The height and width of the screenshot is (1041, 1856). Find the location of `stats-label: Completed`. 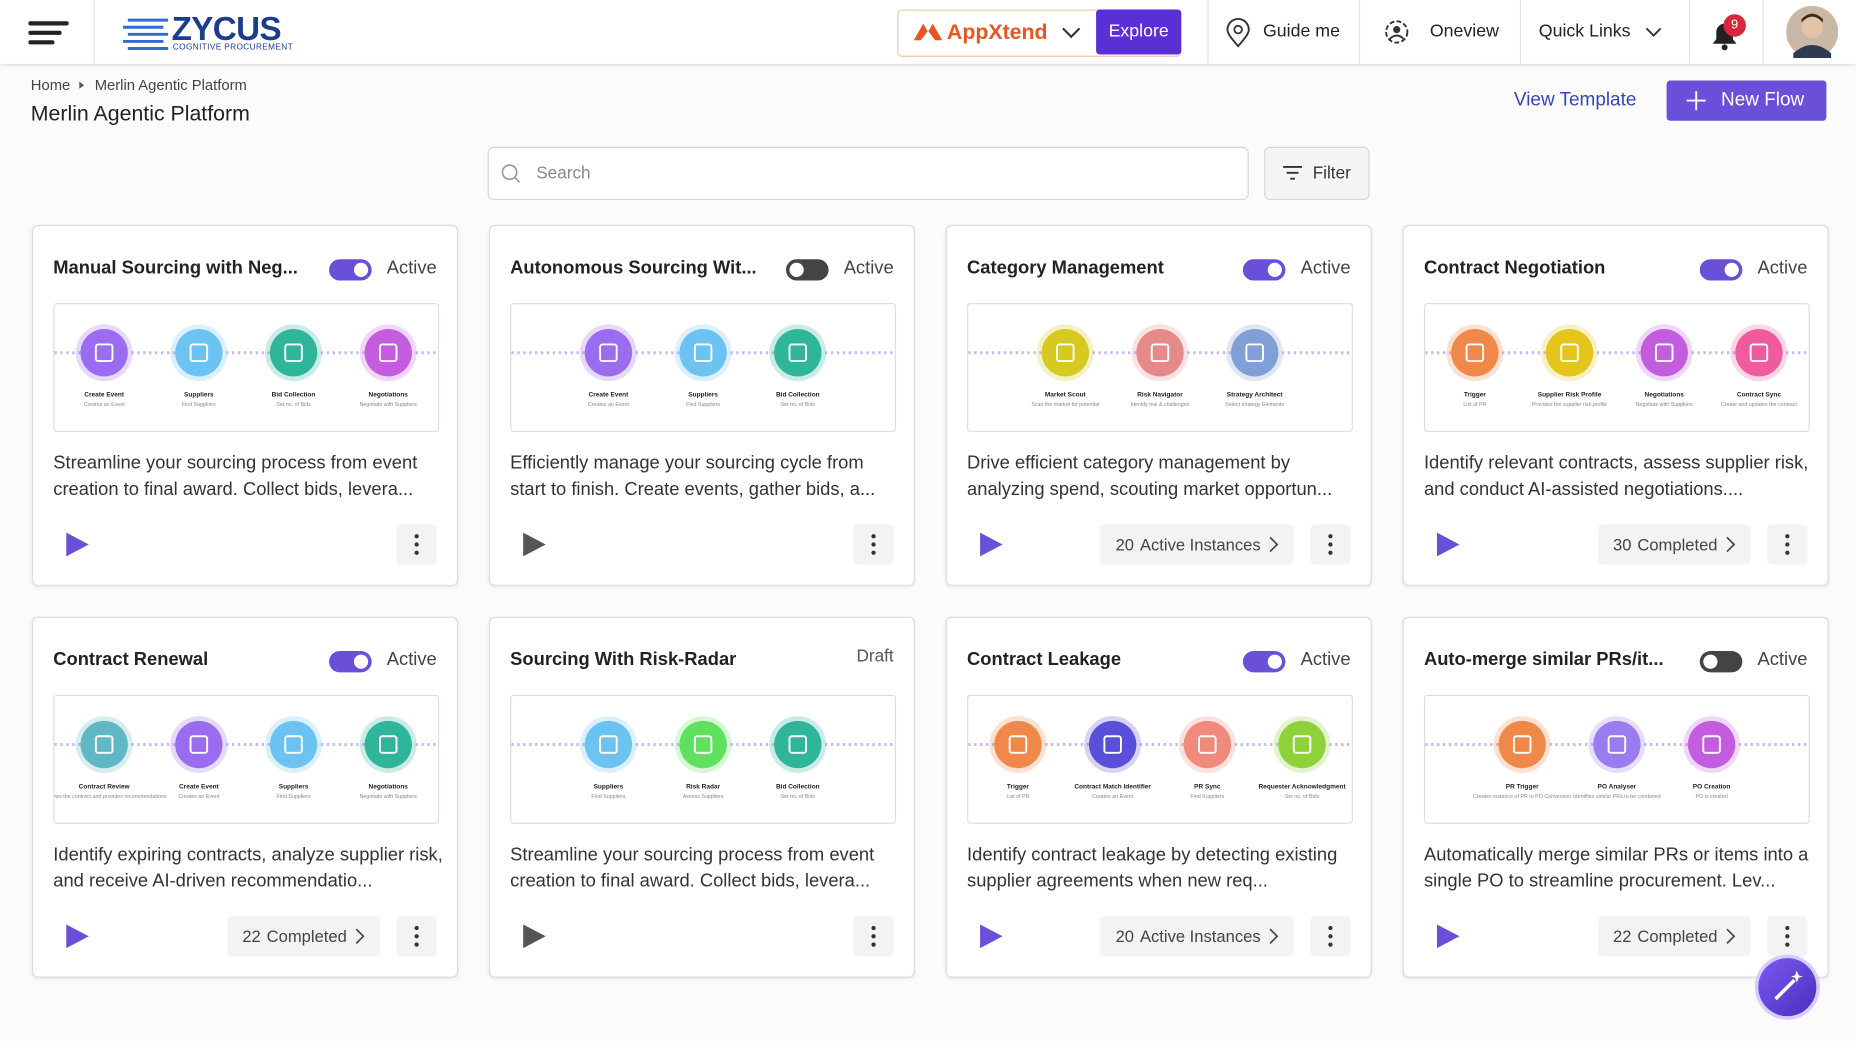

stats-label: Completed is located at coordinates (1677, 544).